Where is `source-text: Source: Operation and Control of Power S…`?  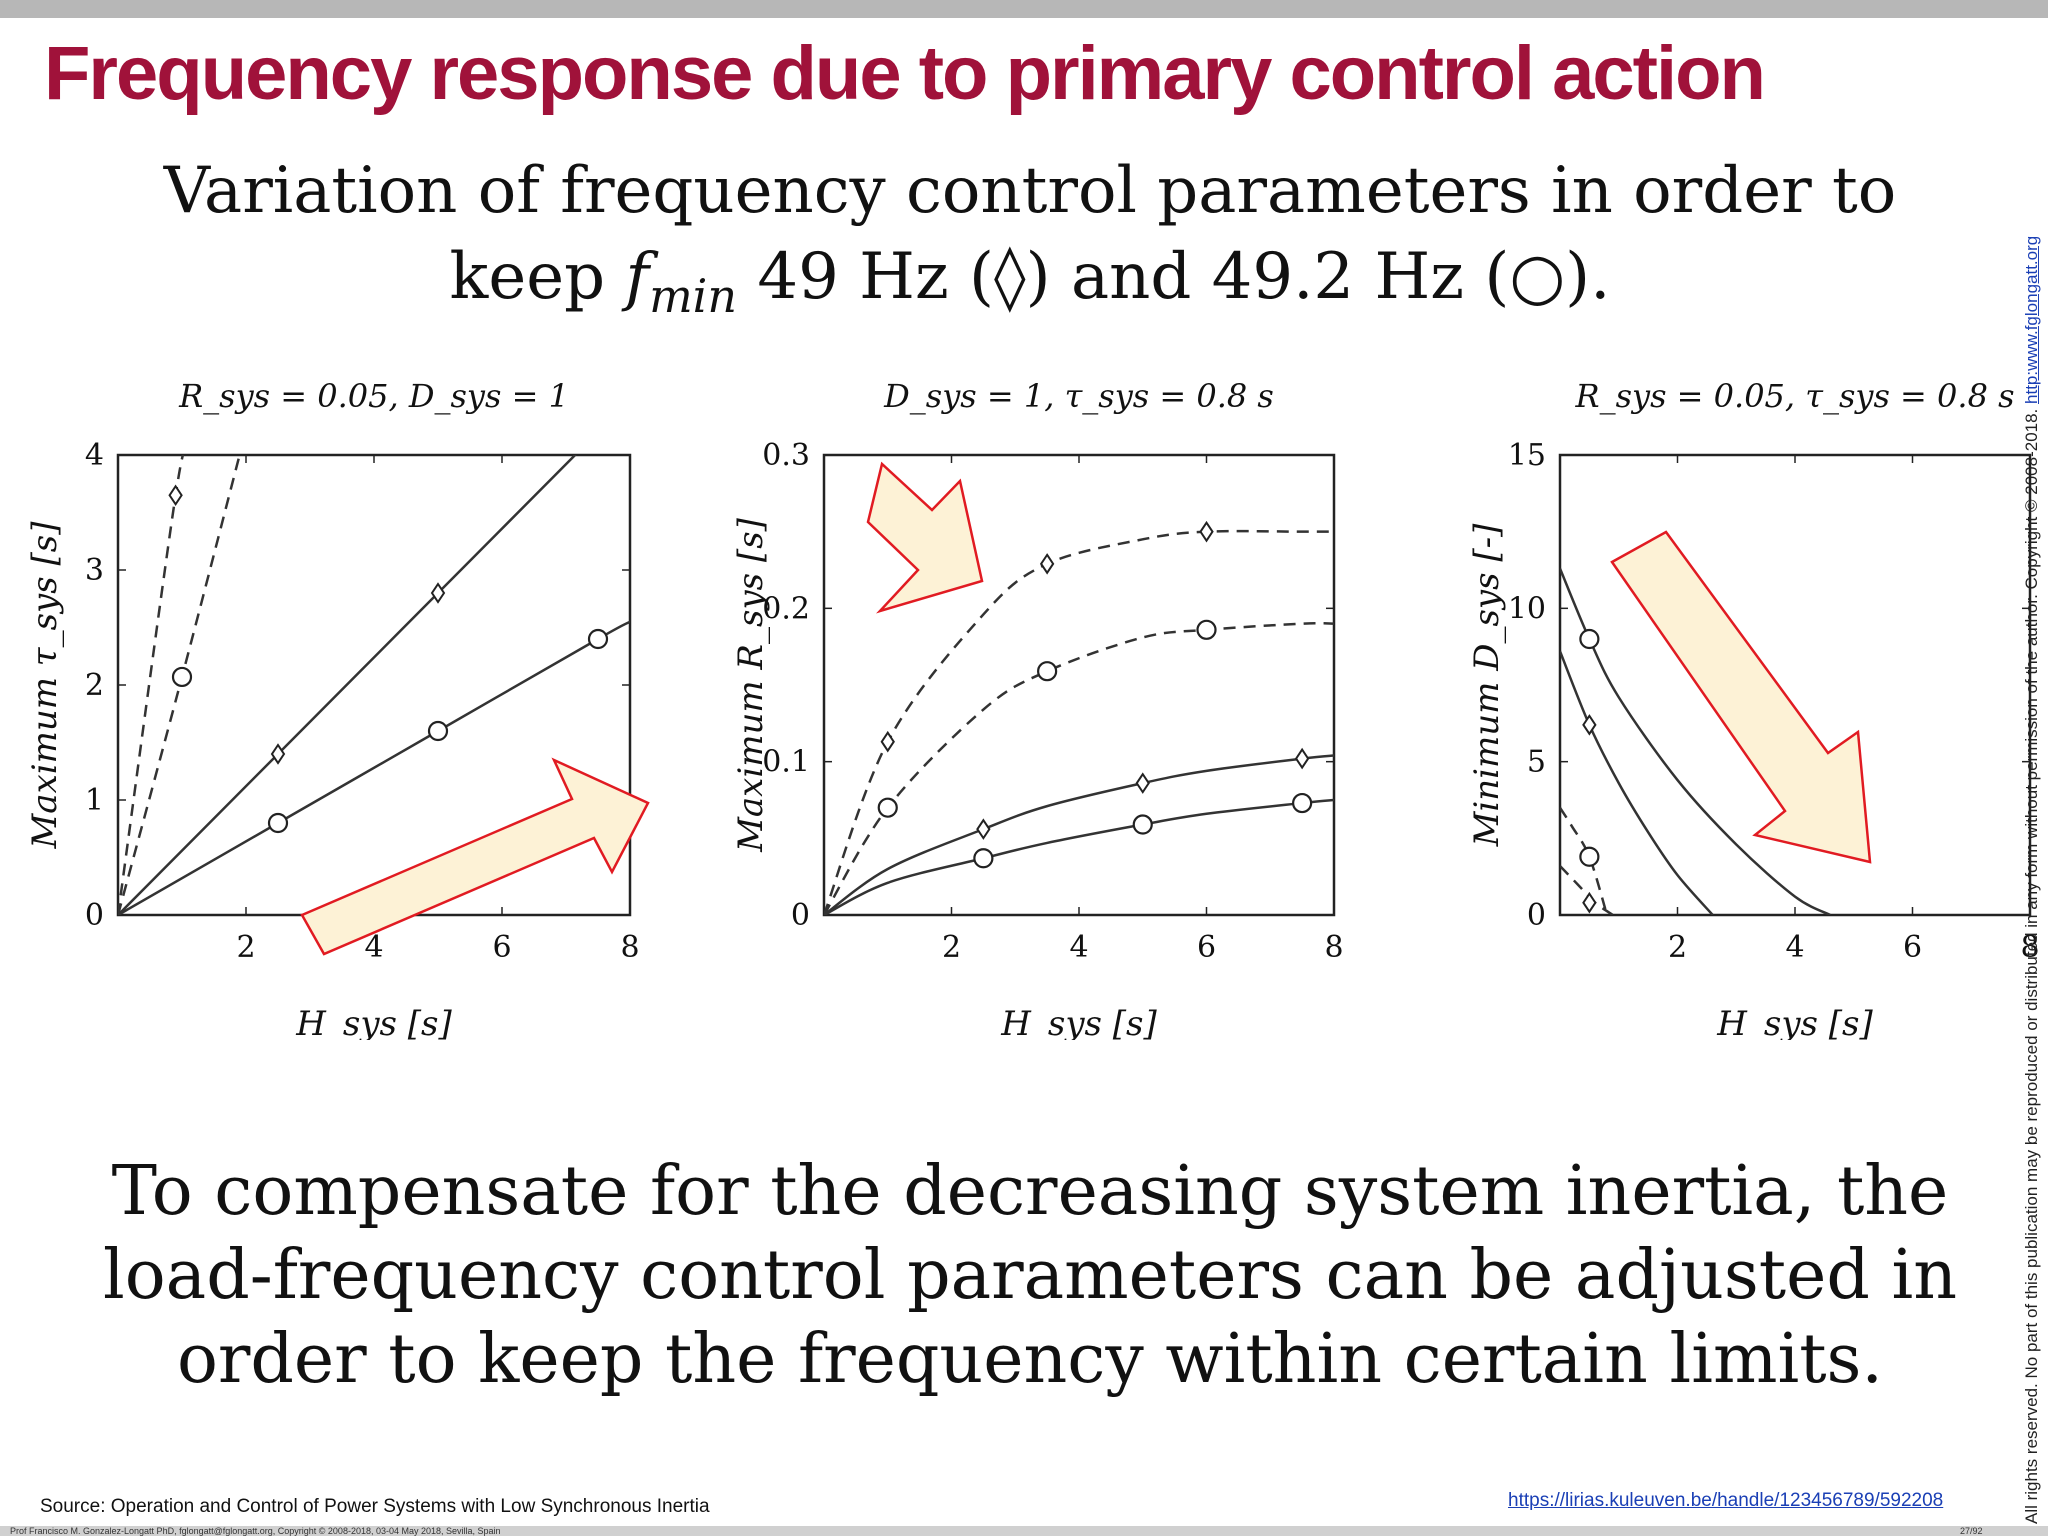 source-text: Source: Operation and Control of Power S… is located at coordinates (375, 1506).